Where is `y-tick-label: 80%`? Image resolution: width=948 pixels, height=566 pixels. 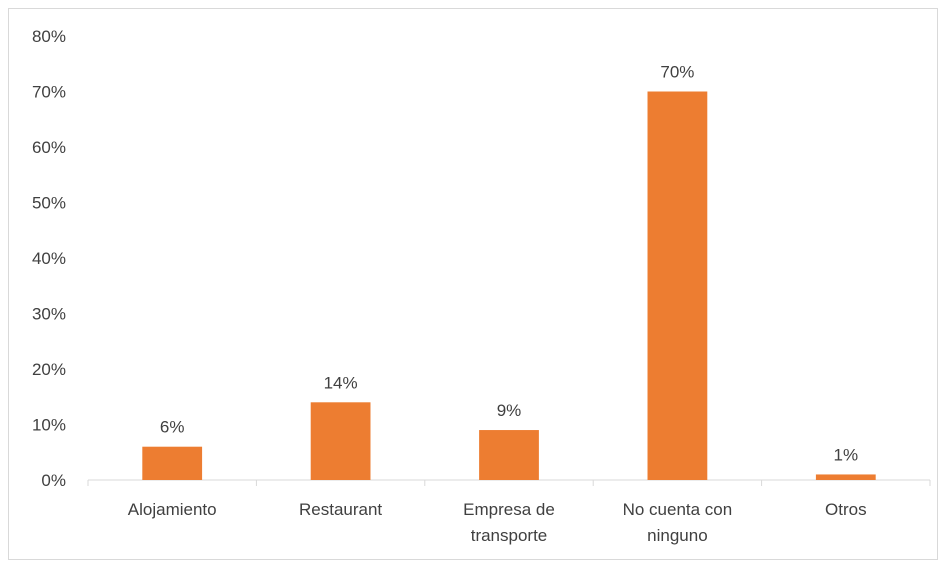
y-tick-label: 80% is located at coordinates (49, 36).